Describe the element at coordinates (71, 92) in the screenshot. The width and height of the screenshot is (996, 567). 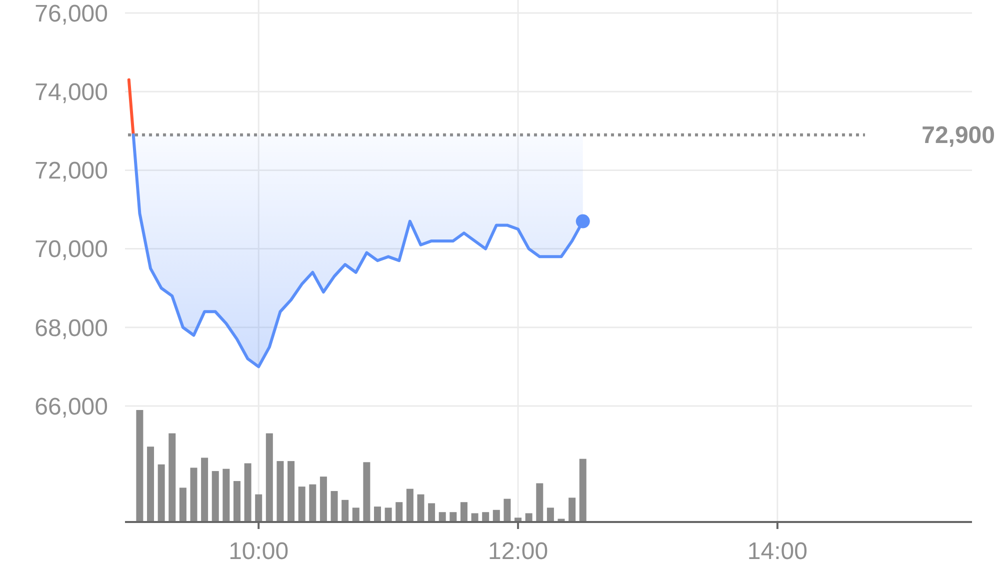
I see `y-tick-label: 74,000` at that location.